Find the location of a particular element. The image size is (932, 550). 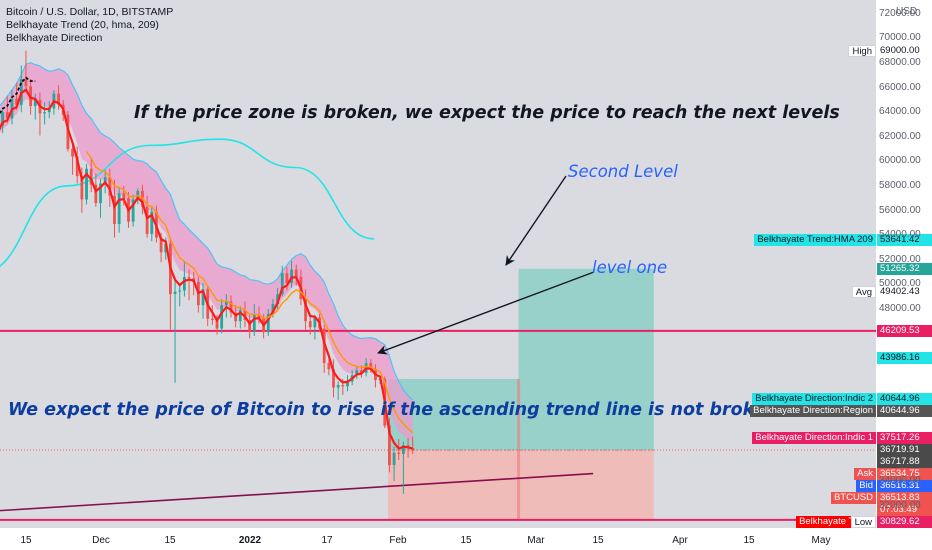

price-tag-name: Belkhayate Direction:Region is located at coordinates (813, 411).